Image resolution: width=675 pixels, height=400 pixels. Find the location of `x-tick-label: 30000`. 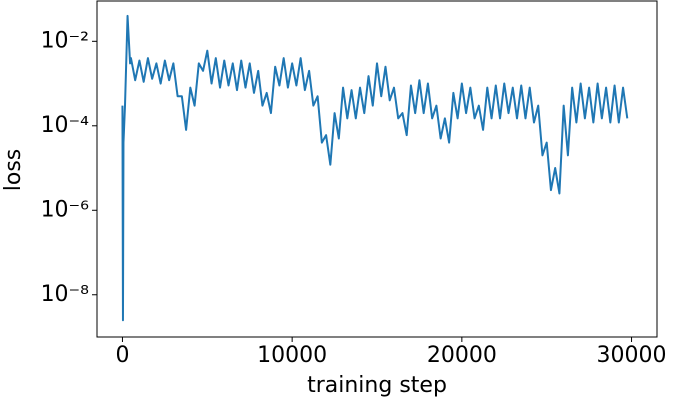

x-tick-label: 30000 is located at coordinates (632, 355).